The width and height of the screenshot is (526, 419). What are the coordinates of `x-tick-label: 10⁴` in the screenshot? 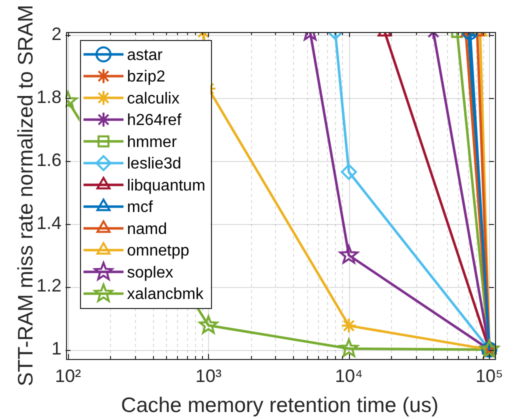 It's located at (348, 376).